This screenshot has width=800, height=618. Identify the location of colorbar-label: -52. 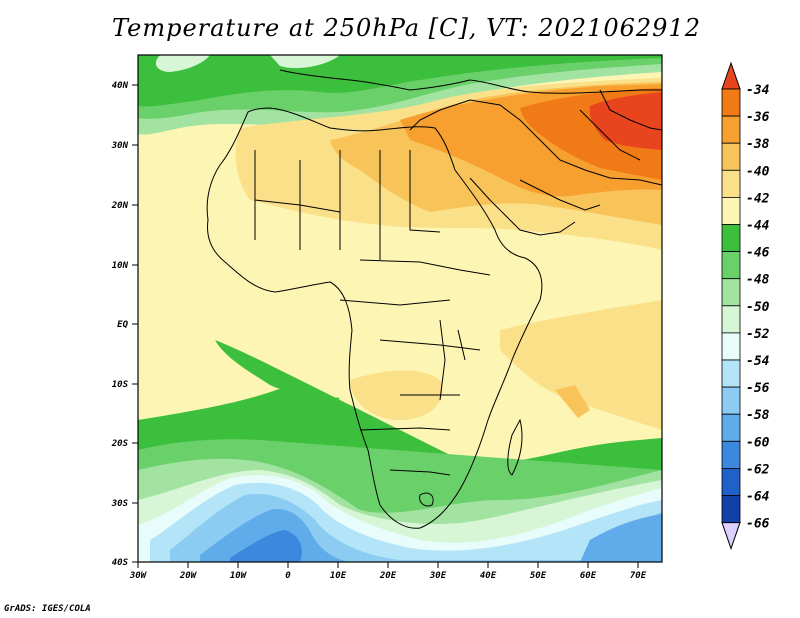
(758, 334).